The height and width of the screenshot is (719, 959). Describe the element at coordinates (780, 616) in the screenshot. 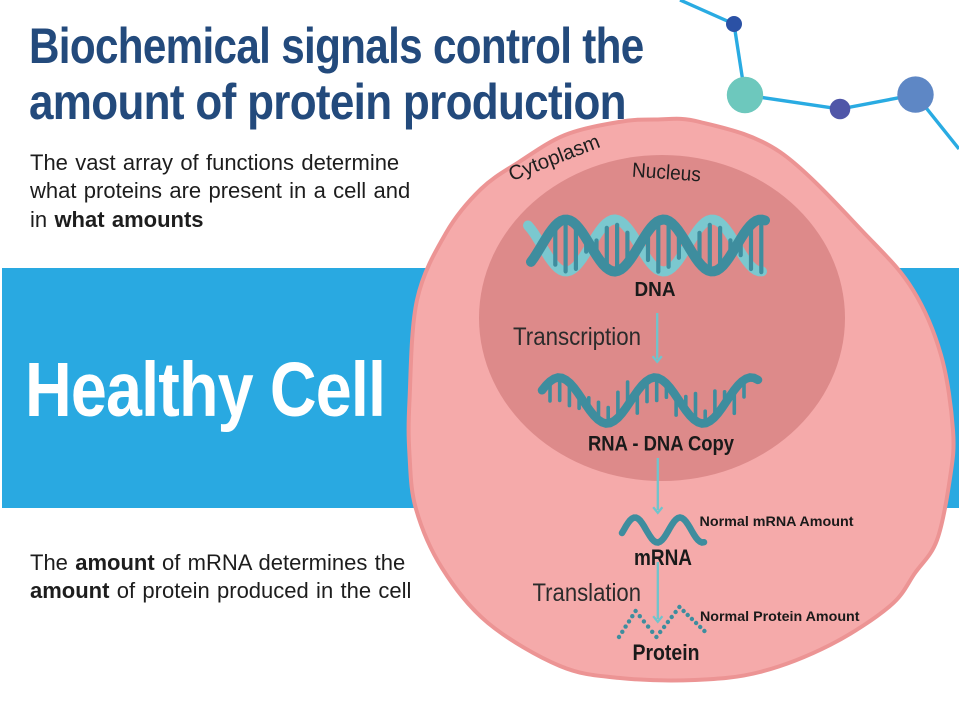

I see `svg-text: Normal Protein Amount` at that location.